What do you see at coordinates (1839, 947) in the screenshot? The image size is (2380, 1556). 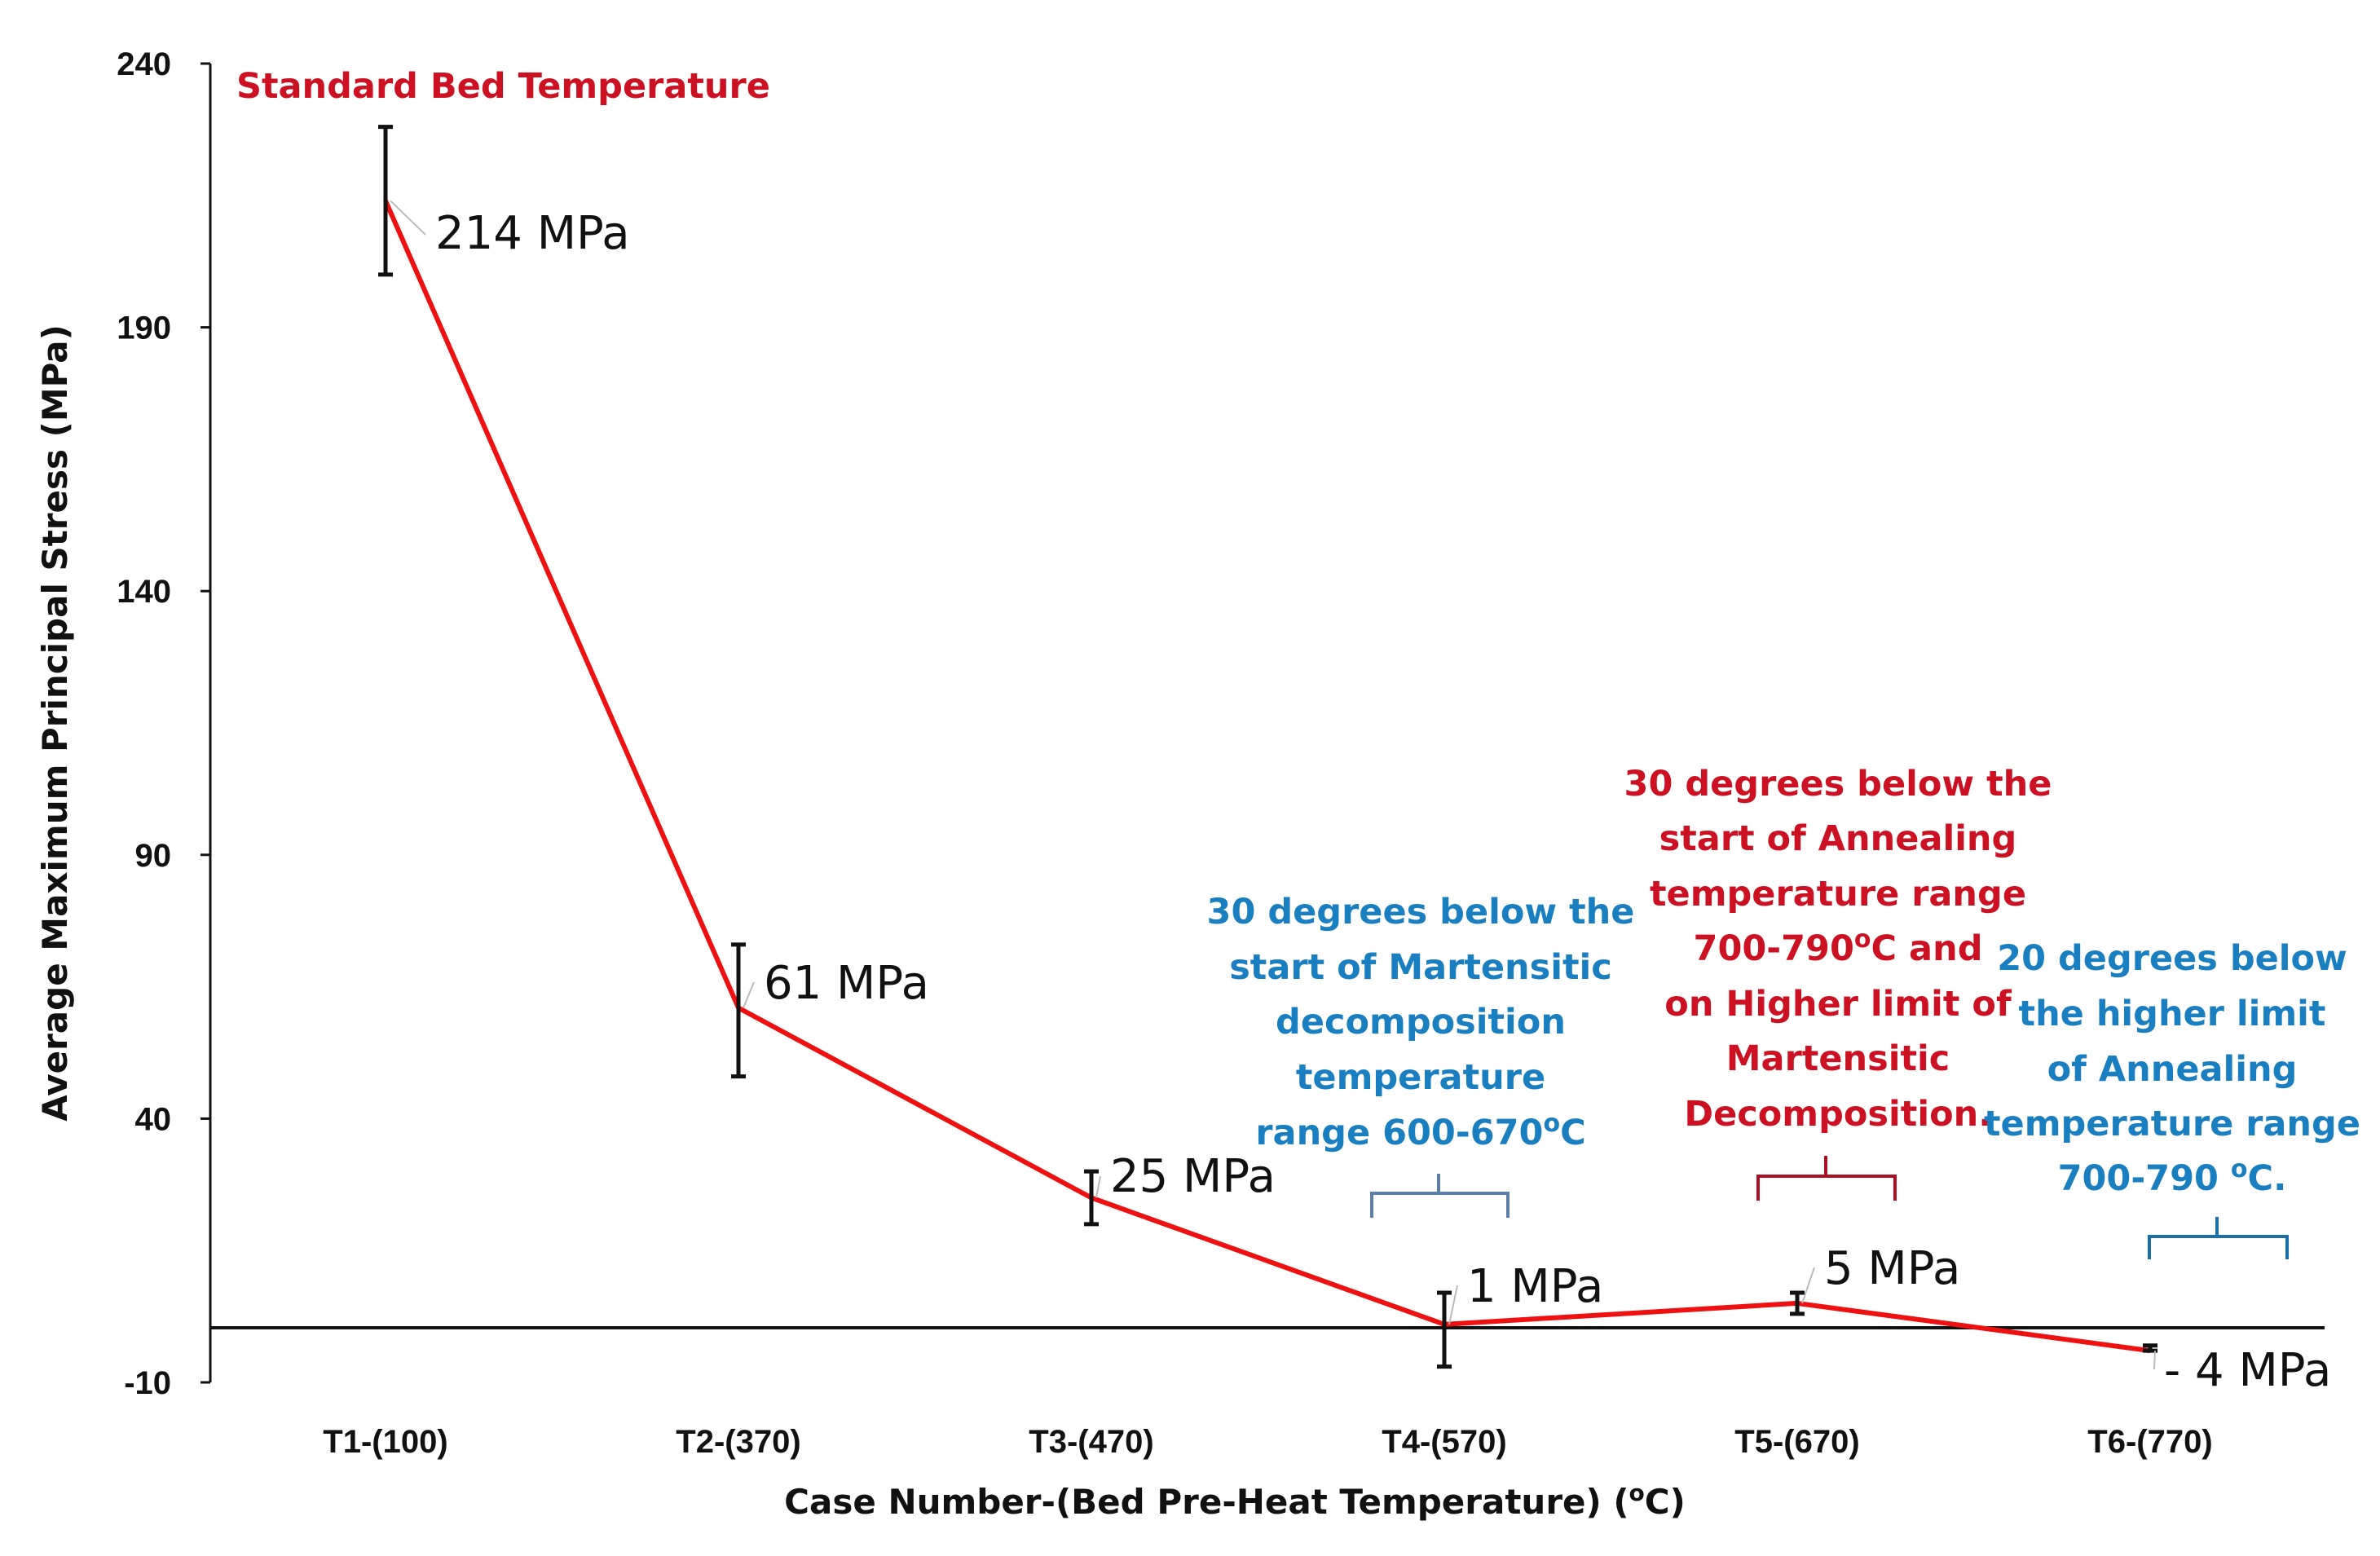 I see `svg-text: 700-790oC and` at bounding box center [1839, 947].